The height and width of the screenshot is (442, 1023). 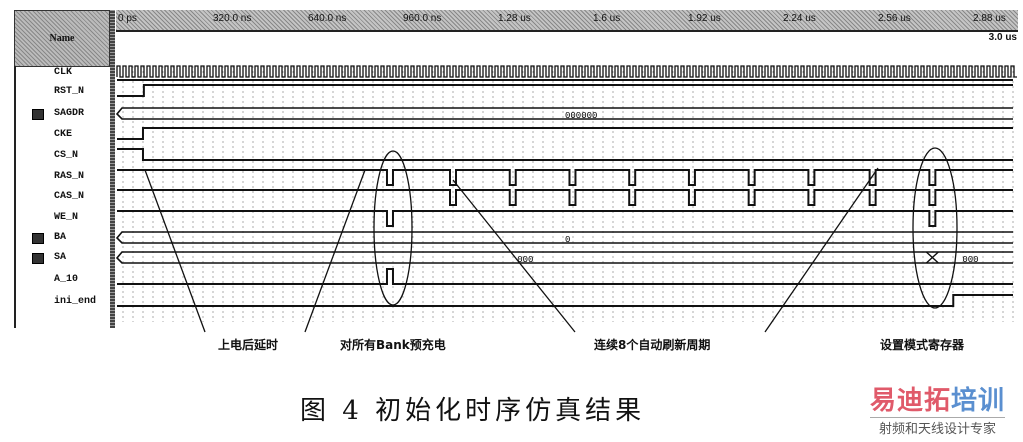 What do you see at coordinates (799, 18) in the screenshot?
I see `time-tick-label: 2.24 us` at bounding box center [799, 18].